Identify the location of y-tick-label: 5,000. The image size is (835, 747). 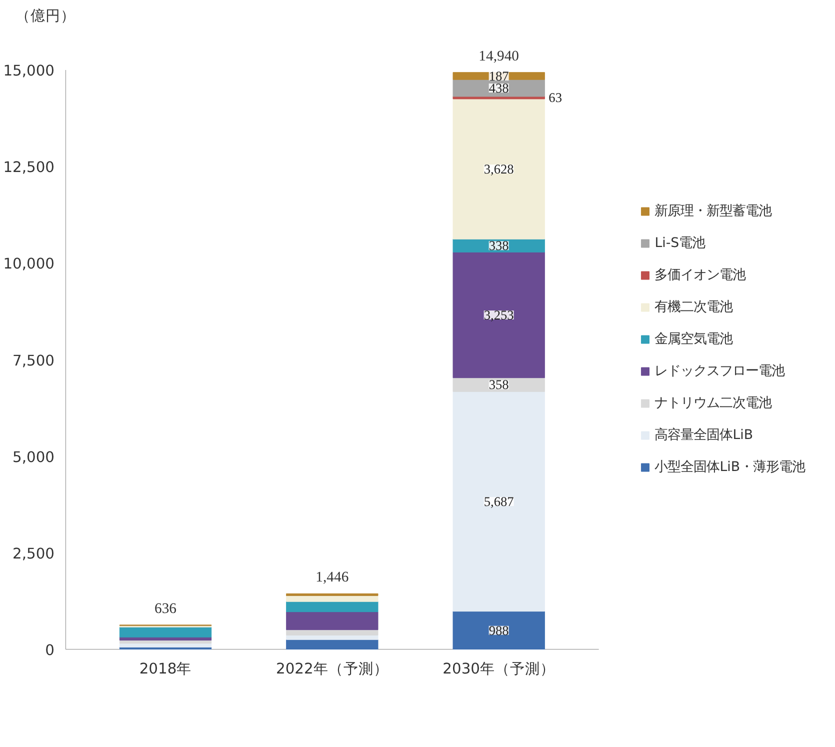
(33, 457).